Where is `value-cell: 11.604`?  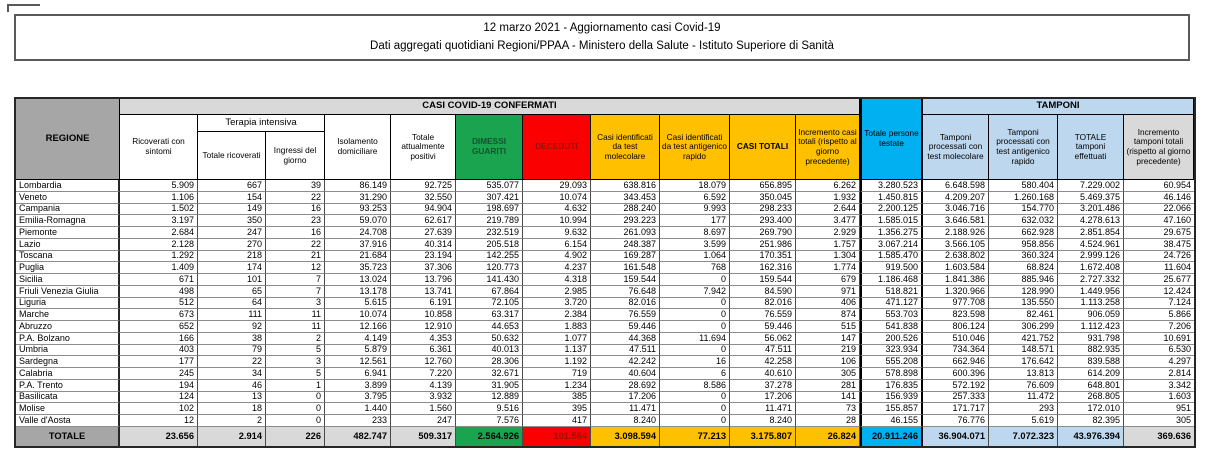
value-cell: 11.604 is located at coordinates (1159, 268).